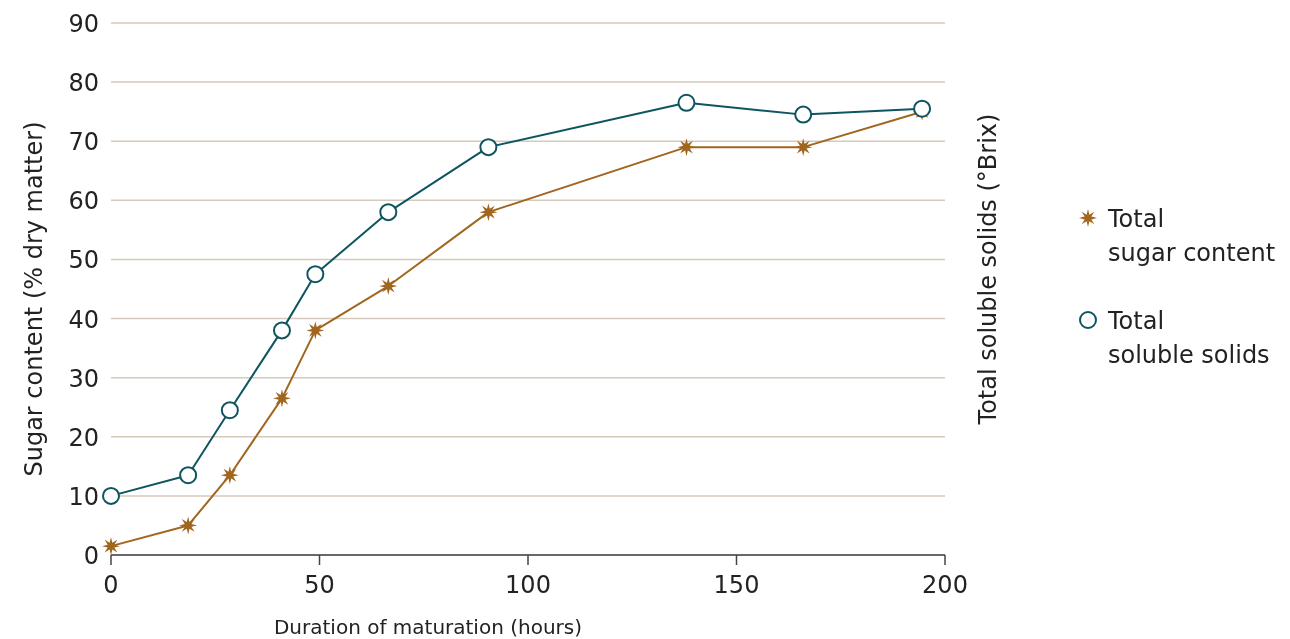 This screenshot has height=639, width=1290. What do you see at coordinates (319, 585) in the screenshot?
I see `x-tick-label: 50` at bounding box center [319, 585].